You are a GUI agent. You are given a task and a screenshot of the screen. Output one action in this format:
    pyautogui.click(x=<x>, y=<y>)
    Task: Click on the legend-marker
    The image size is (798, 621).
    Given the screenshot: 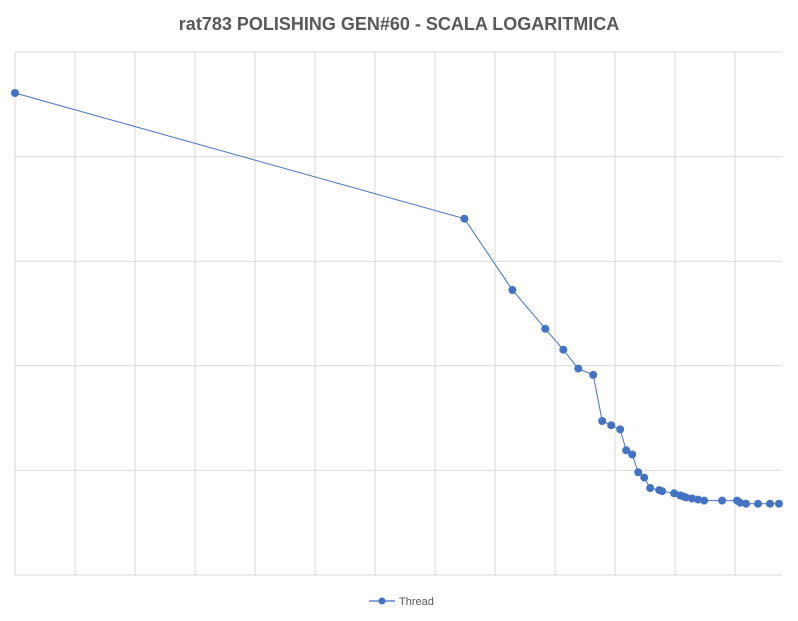 What is the action you would take?
    pyautogui.click(x=382, y=601)
    